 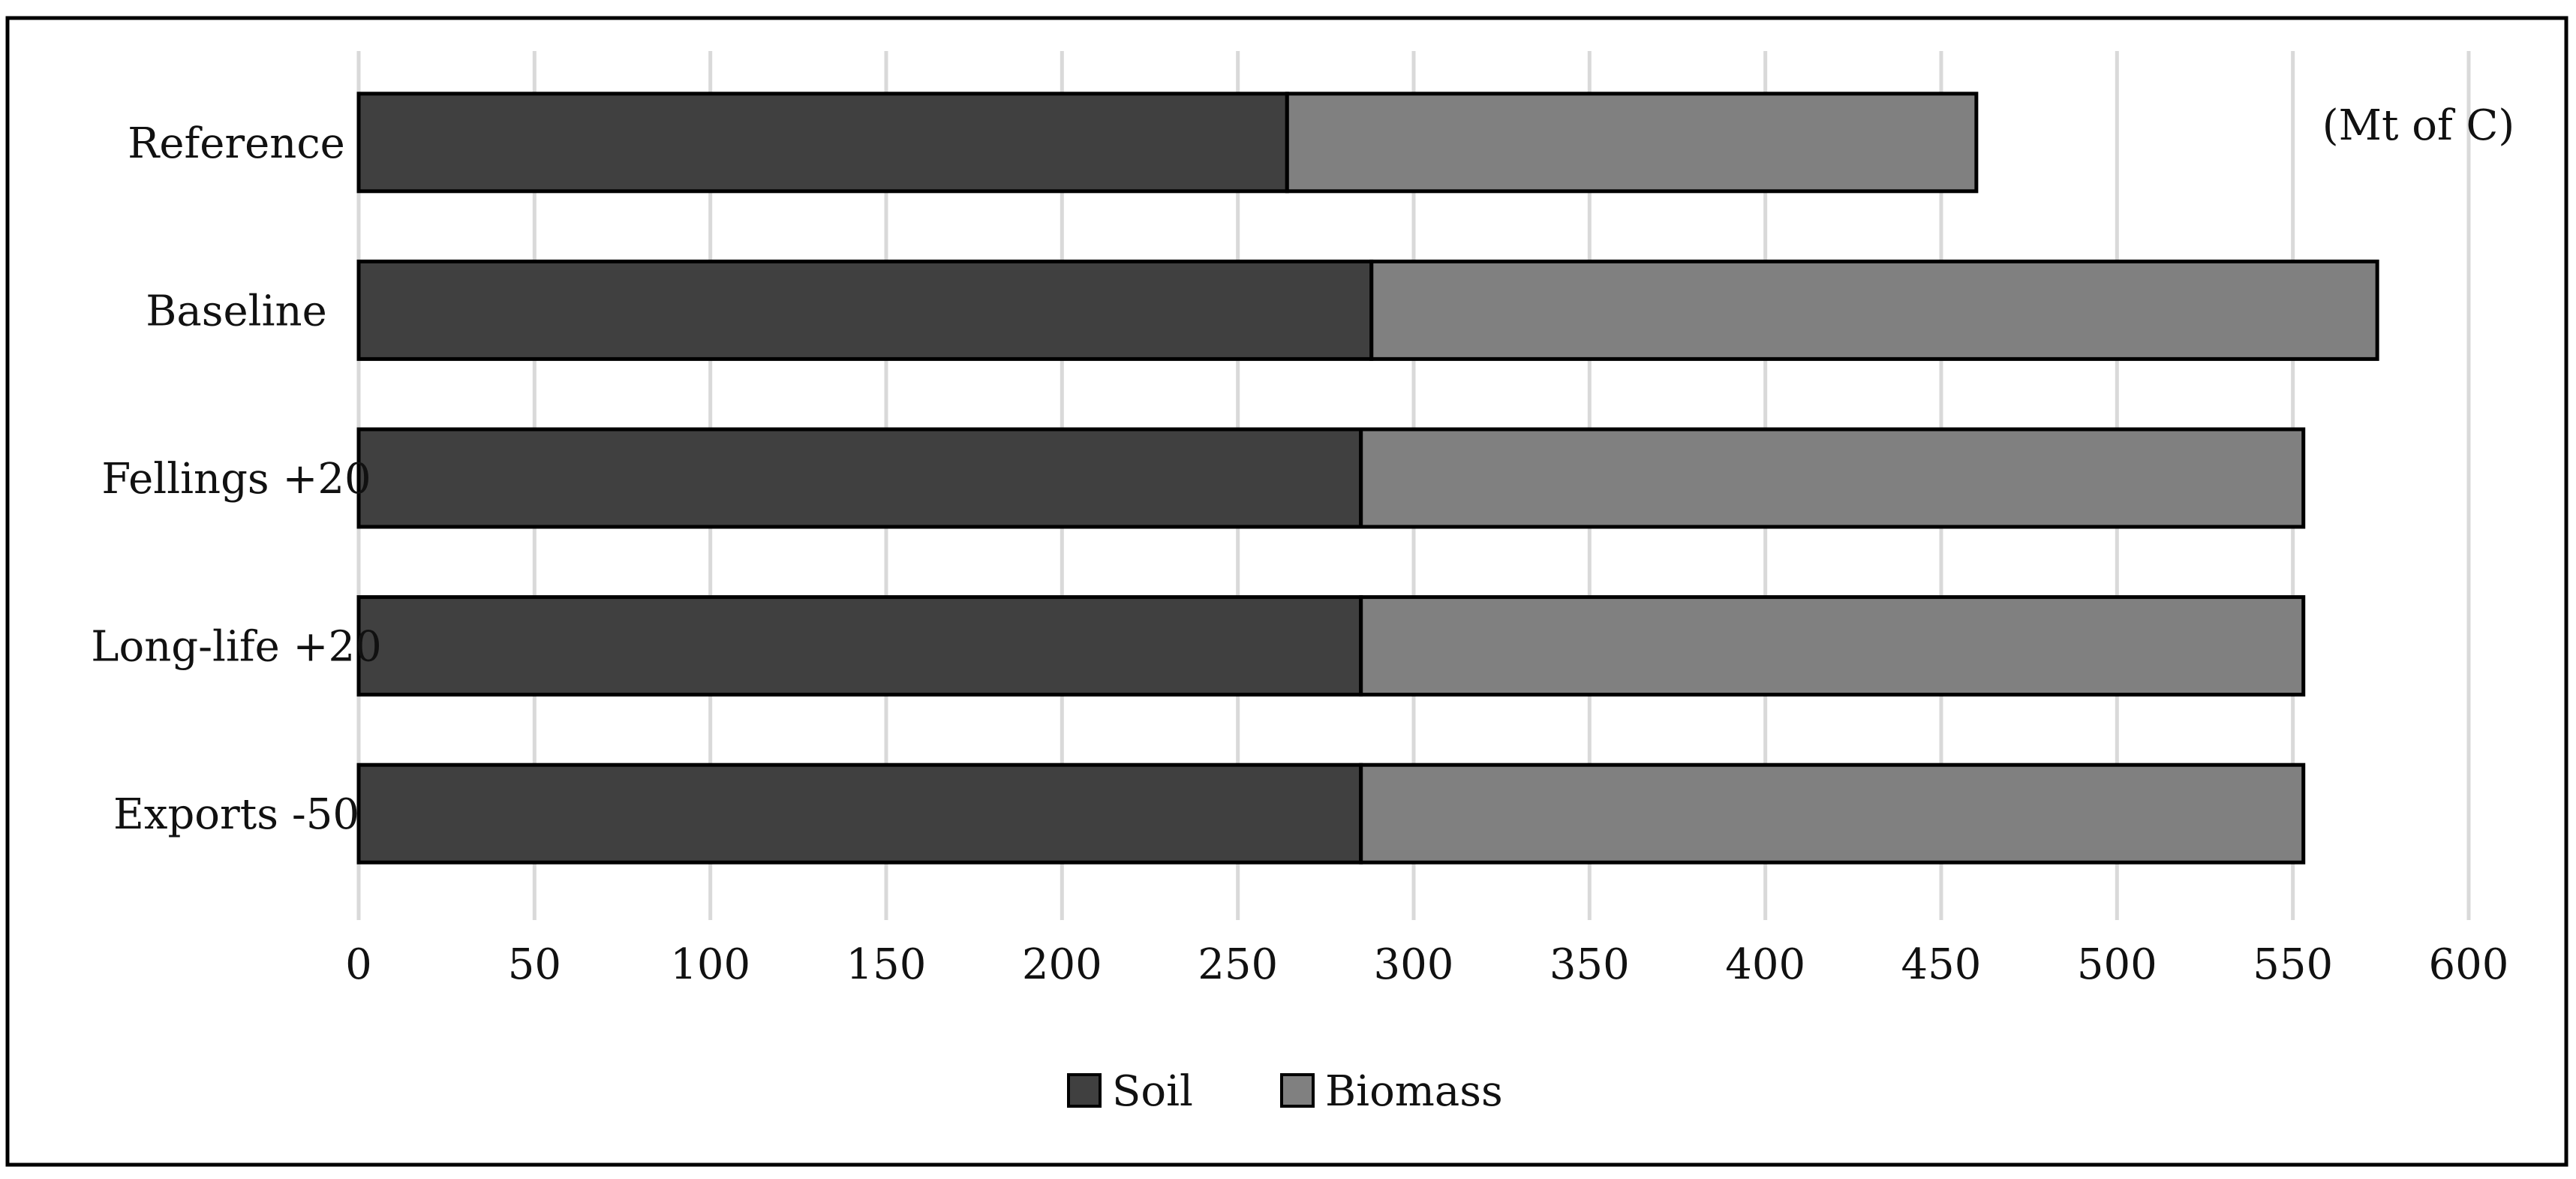 I want to click on category-label: Reference, so click(x=236, y=143).